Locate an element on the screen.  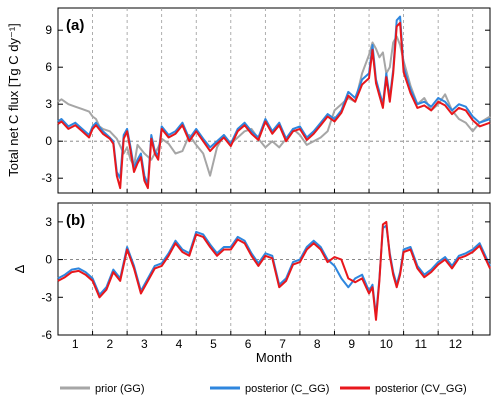
x-tick-label: 10 is located at coordinates (387, 344).